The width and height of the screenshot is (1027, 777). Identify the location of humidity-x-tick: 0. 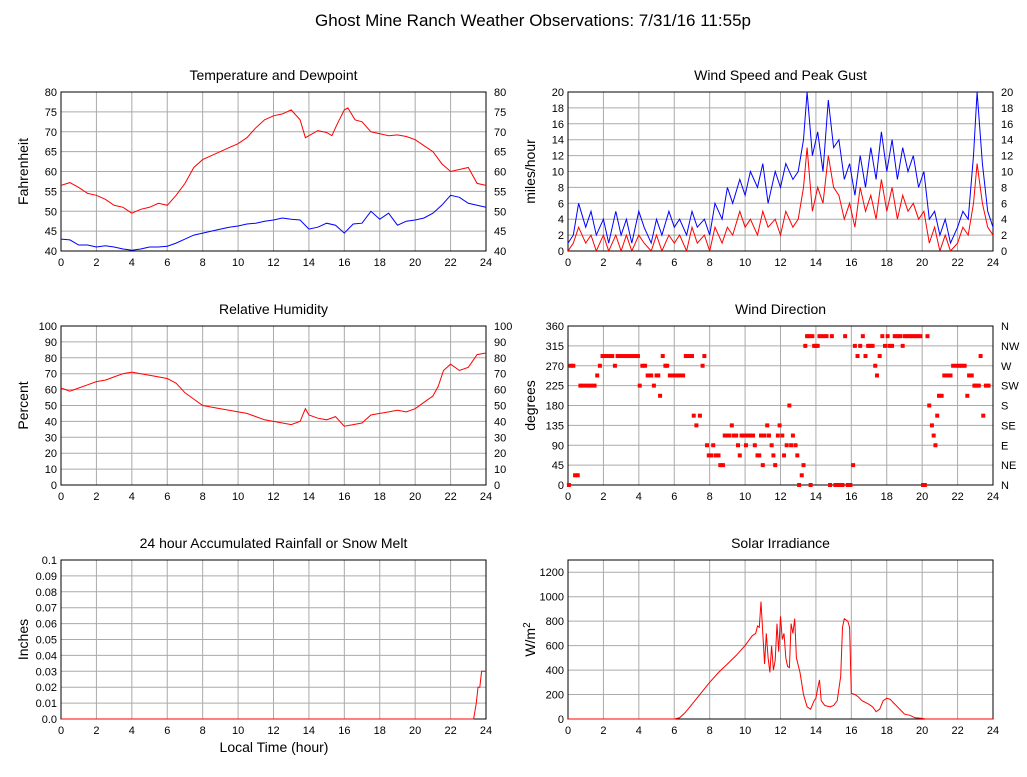
(61, 497).